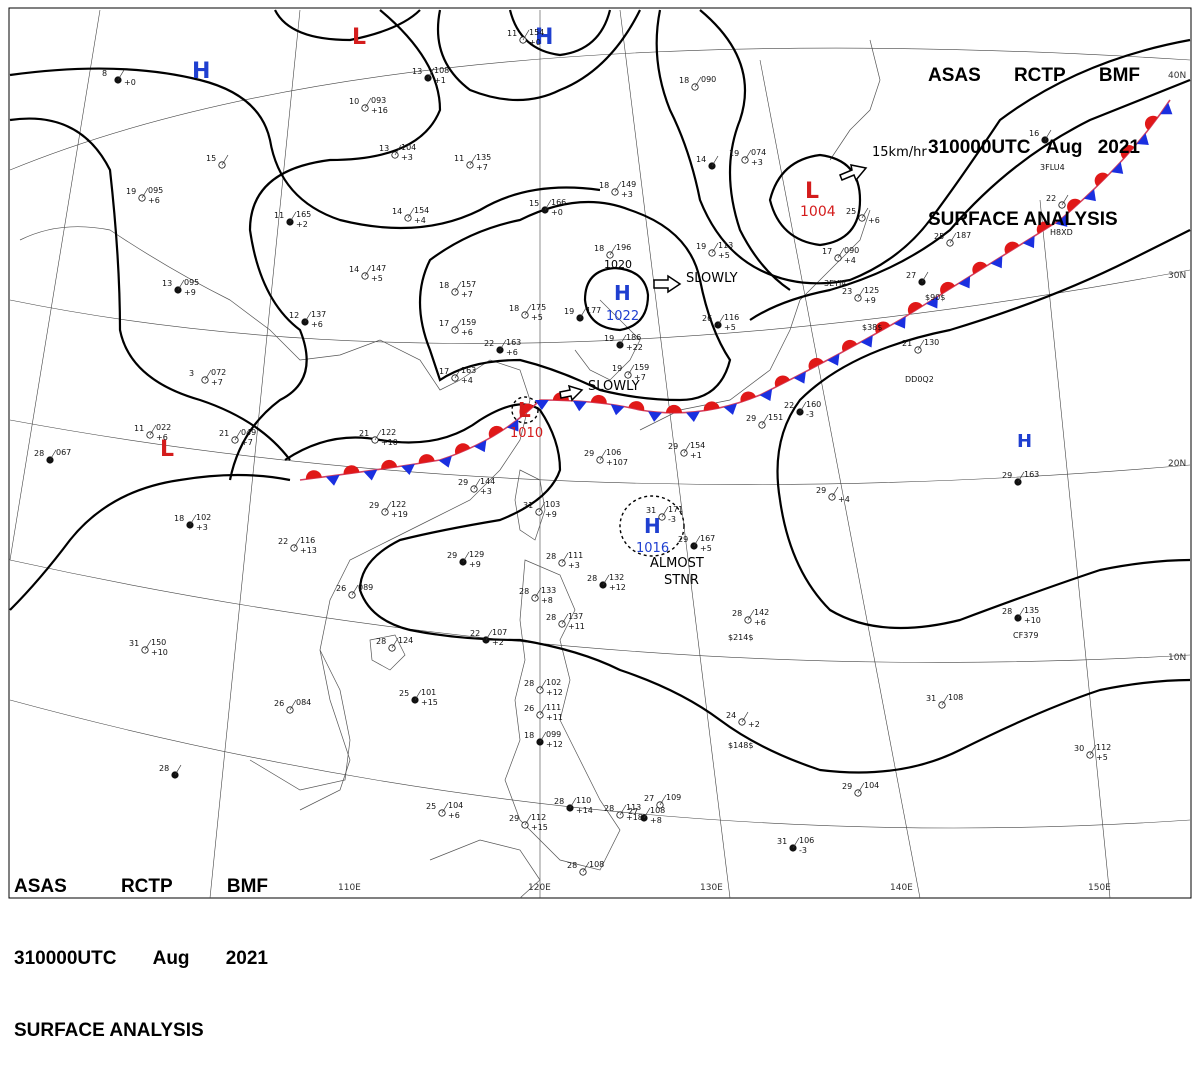 The height and width of the screenshot is (1067, 1200). I want to click on station-tendency: +4, so click(850, 260).